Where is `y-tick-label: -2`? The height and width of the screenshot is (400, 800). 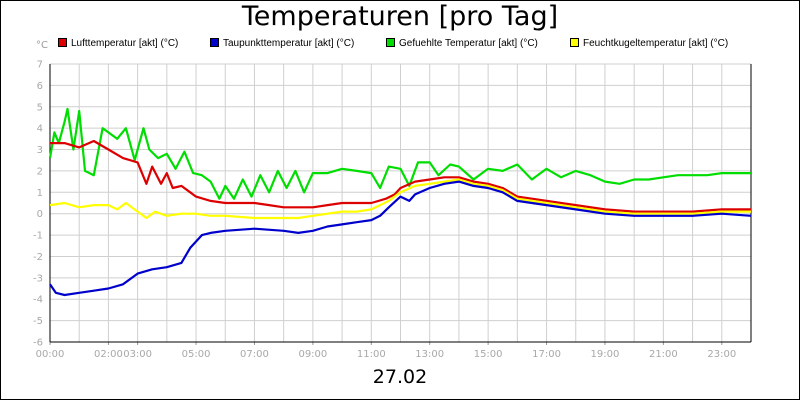
y-tick-label: -2 is located at coordinates (38, 257).